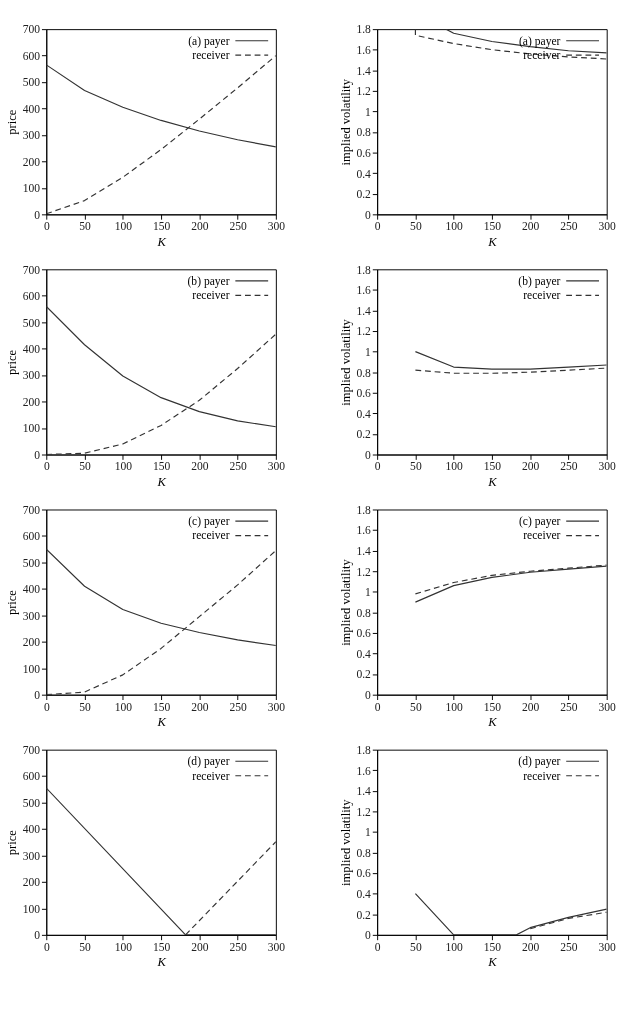 Image resolution: width=626 pixels, height=1024 pixels. What do you see at coordinates (31, 751) in the screenshot?
I see `y-tick-label: 700` at bounding box center [31, 751].